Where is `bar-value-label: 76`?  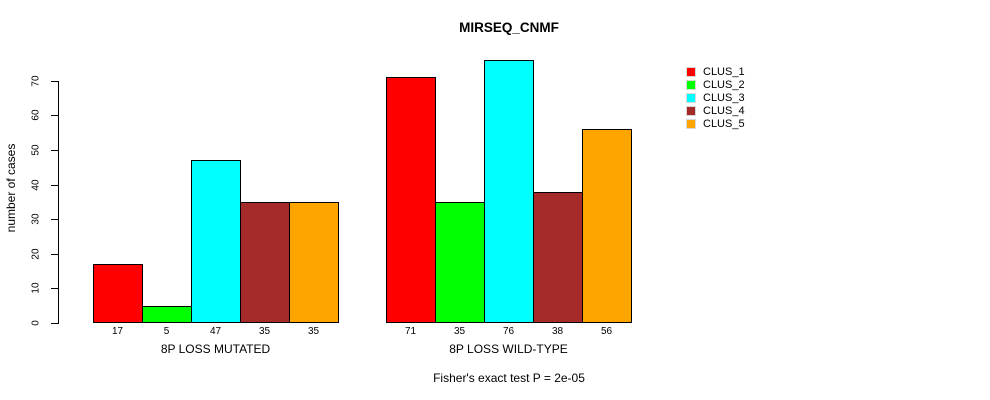 bar-value-label: 76 is located at coordinates (508, 331).